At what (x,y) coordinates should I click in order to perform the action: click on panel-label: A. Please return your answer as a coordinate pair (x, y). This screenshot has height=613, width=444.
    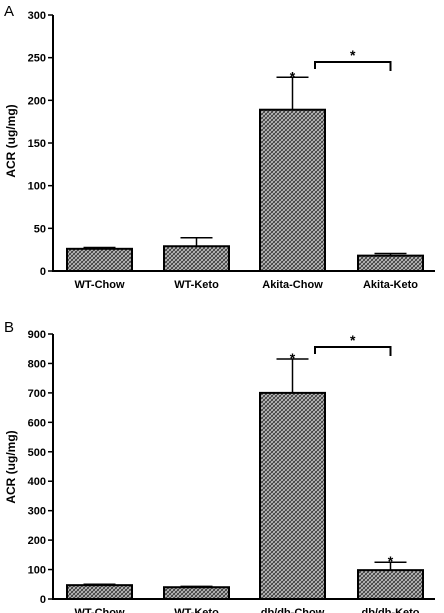
    Looking at the image, I should click on (9, 11).